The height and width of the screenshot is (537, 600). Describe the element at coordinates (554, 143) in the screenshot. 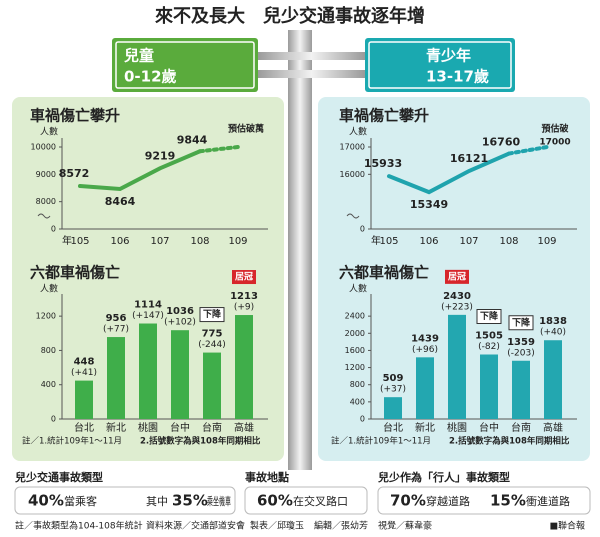

I see `annotation: 17000` at that location.